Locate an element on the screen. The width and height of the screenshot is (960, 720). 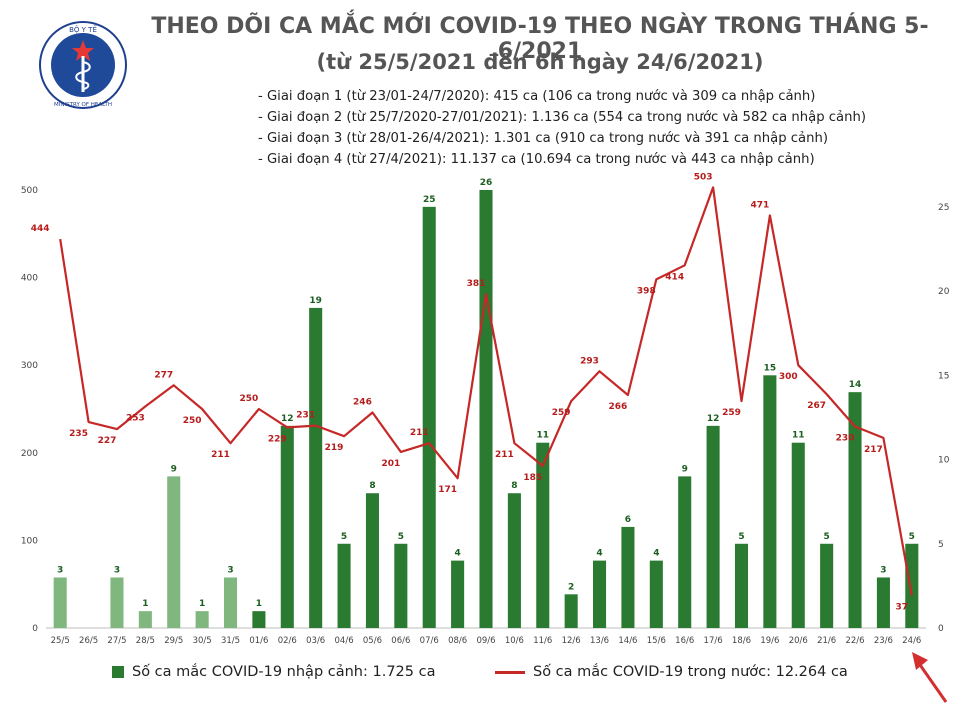
import-bar-label: 19 is located at coordinates (315, 301).